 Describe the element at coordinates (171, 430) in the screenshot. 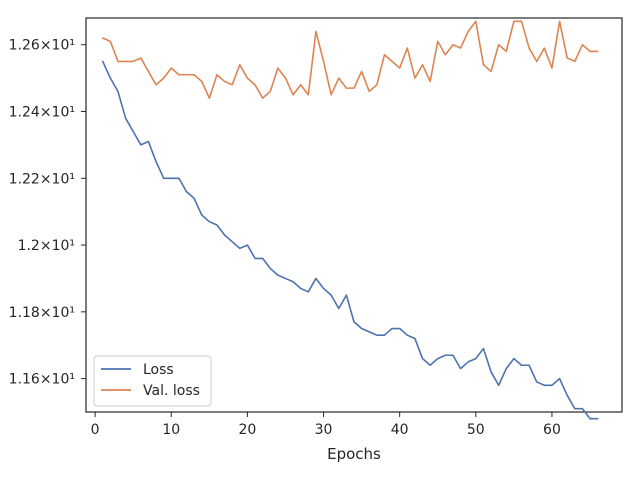

I see `x-tick-label: 10` at that location.